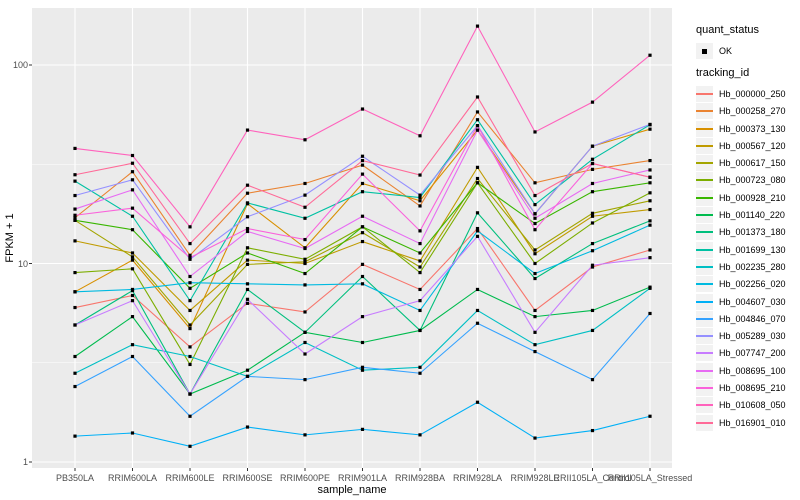  Describe the element at coordinates (741, 353) in the screenshot. I see `legend-item-tracking-id: Hb_007747_200` at that location.